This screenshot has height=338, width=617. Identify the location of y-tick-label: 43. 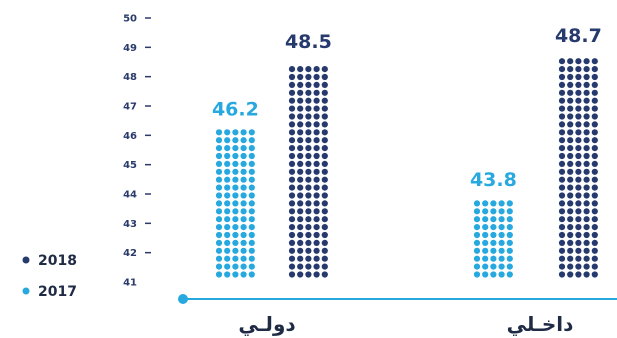
(130, 224).